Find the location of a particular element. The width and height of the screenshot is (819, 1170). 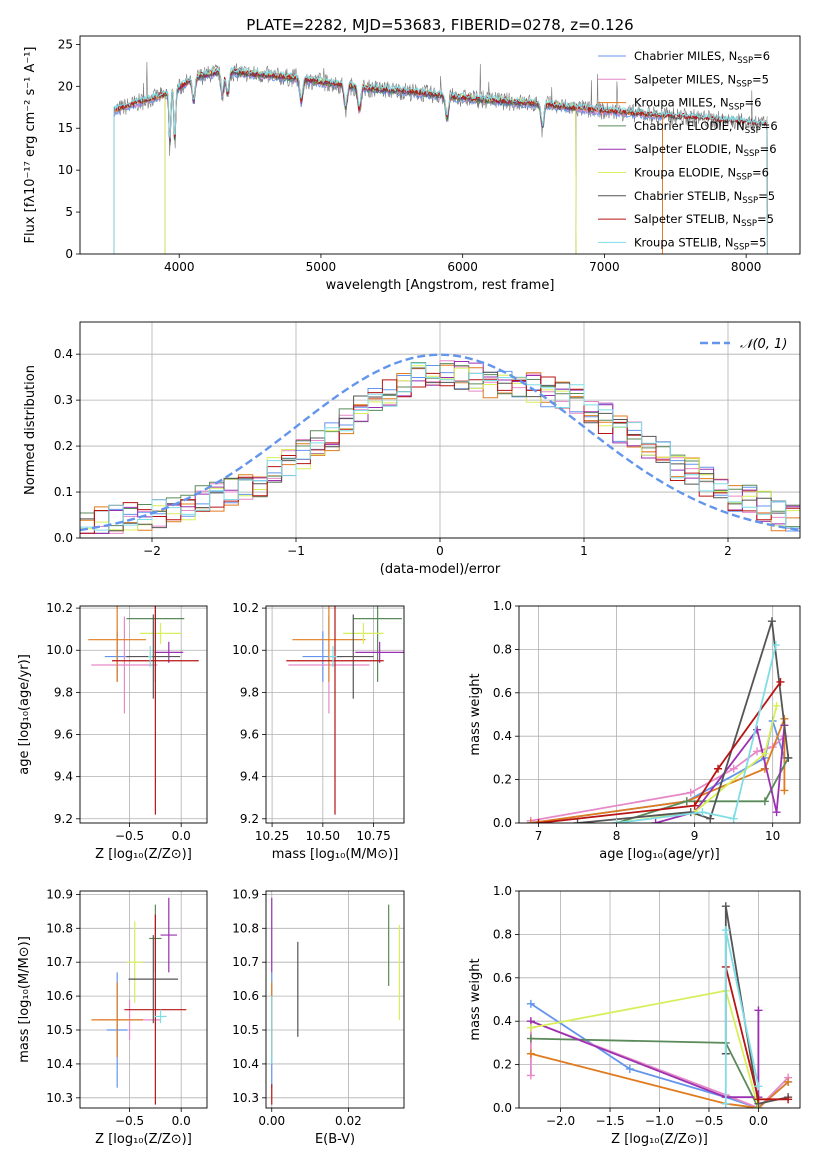

legend-label: Kroupa STELIB, N is located at coordinates (684, 242).